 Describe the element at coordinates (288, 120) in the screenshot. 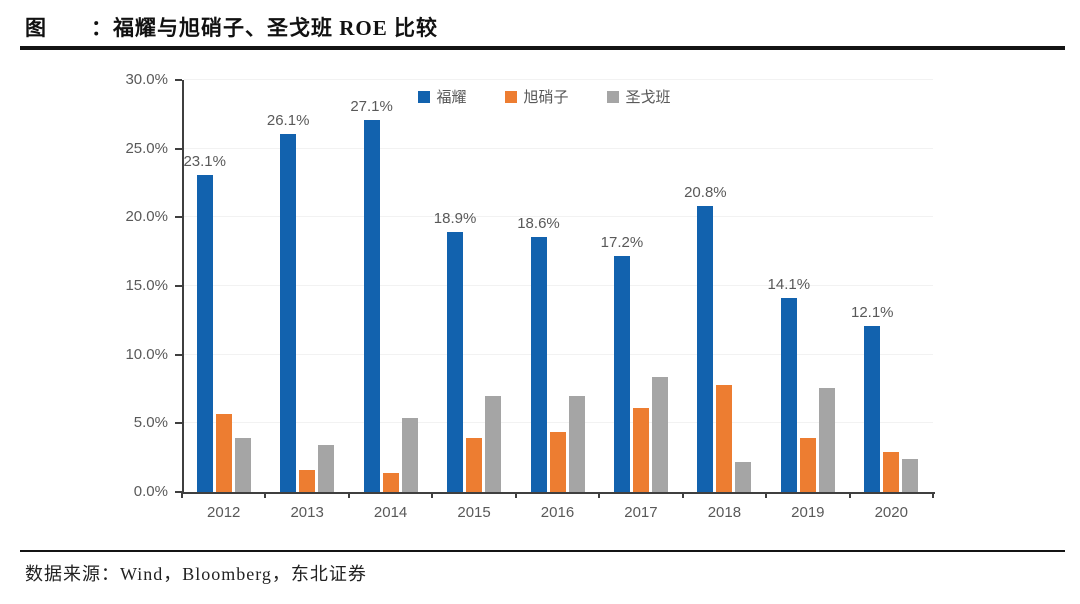

I see `bar-data-label: 26.1%` at that location.